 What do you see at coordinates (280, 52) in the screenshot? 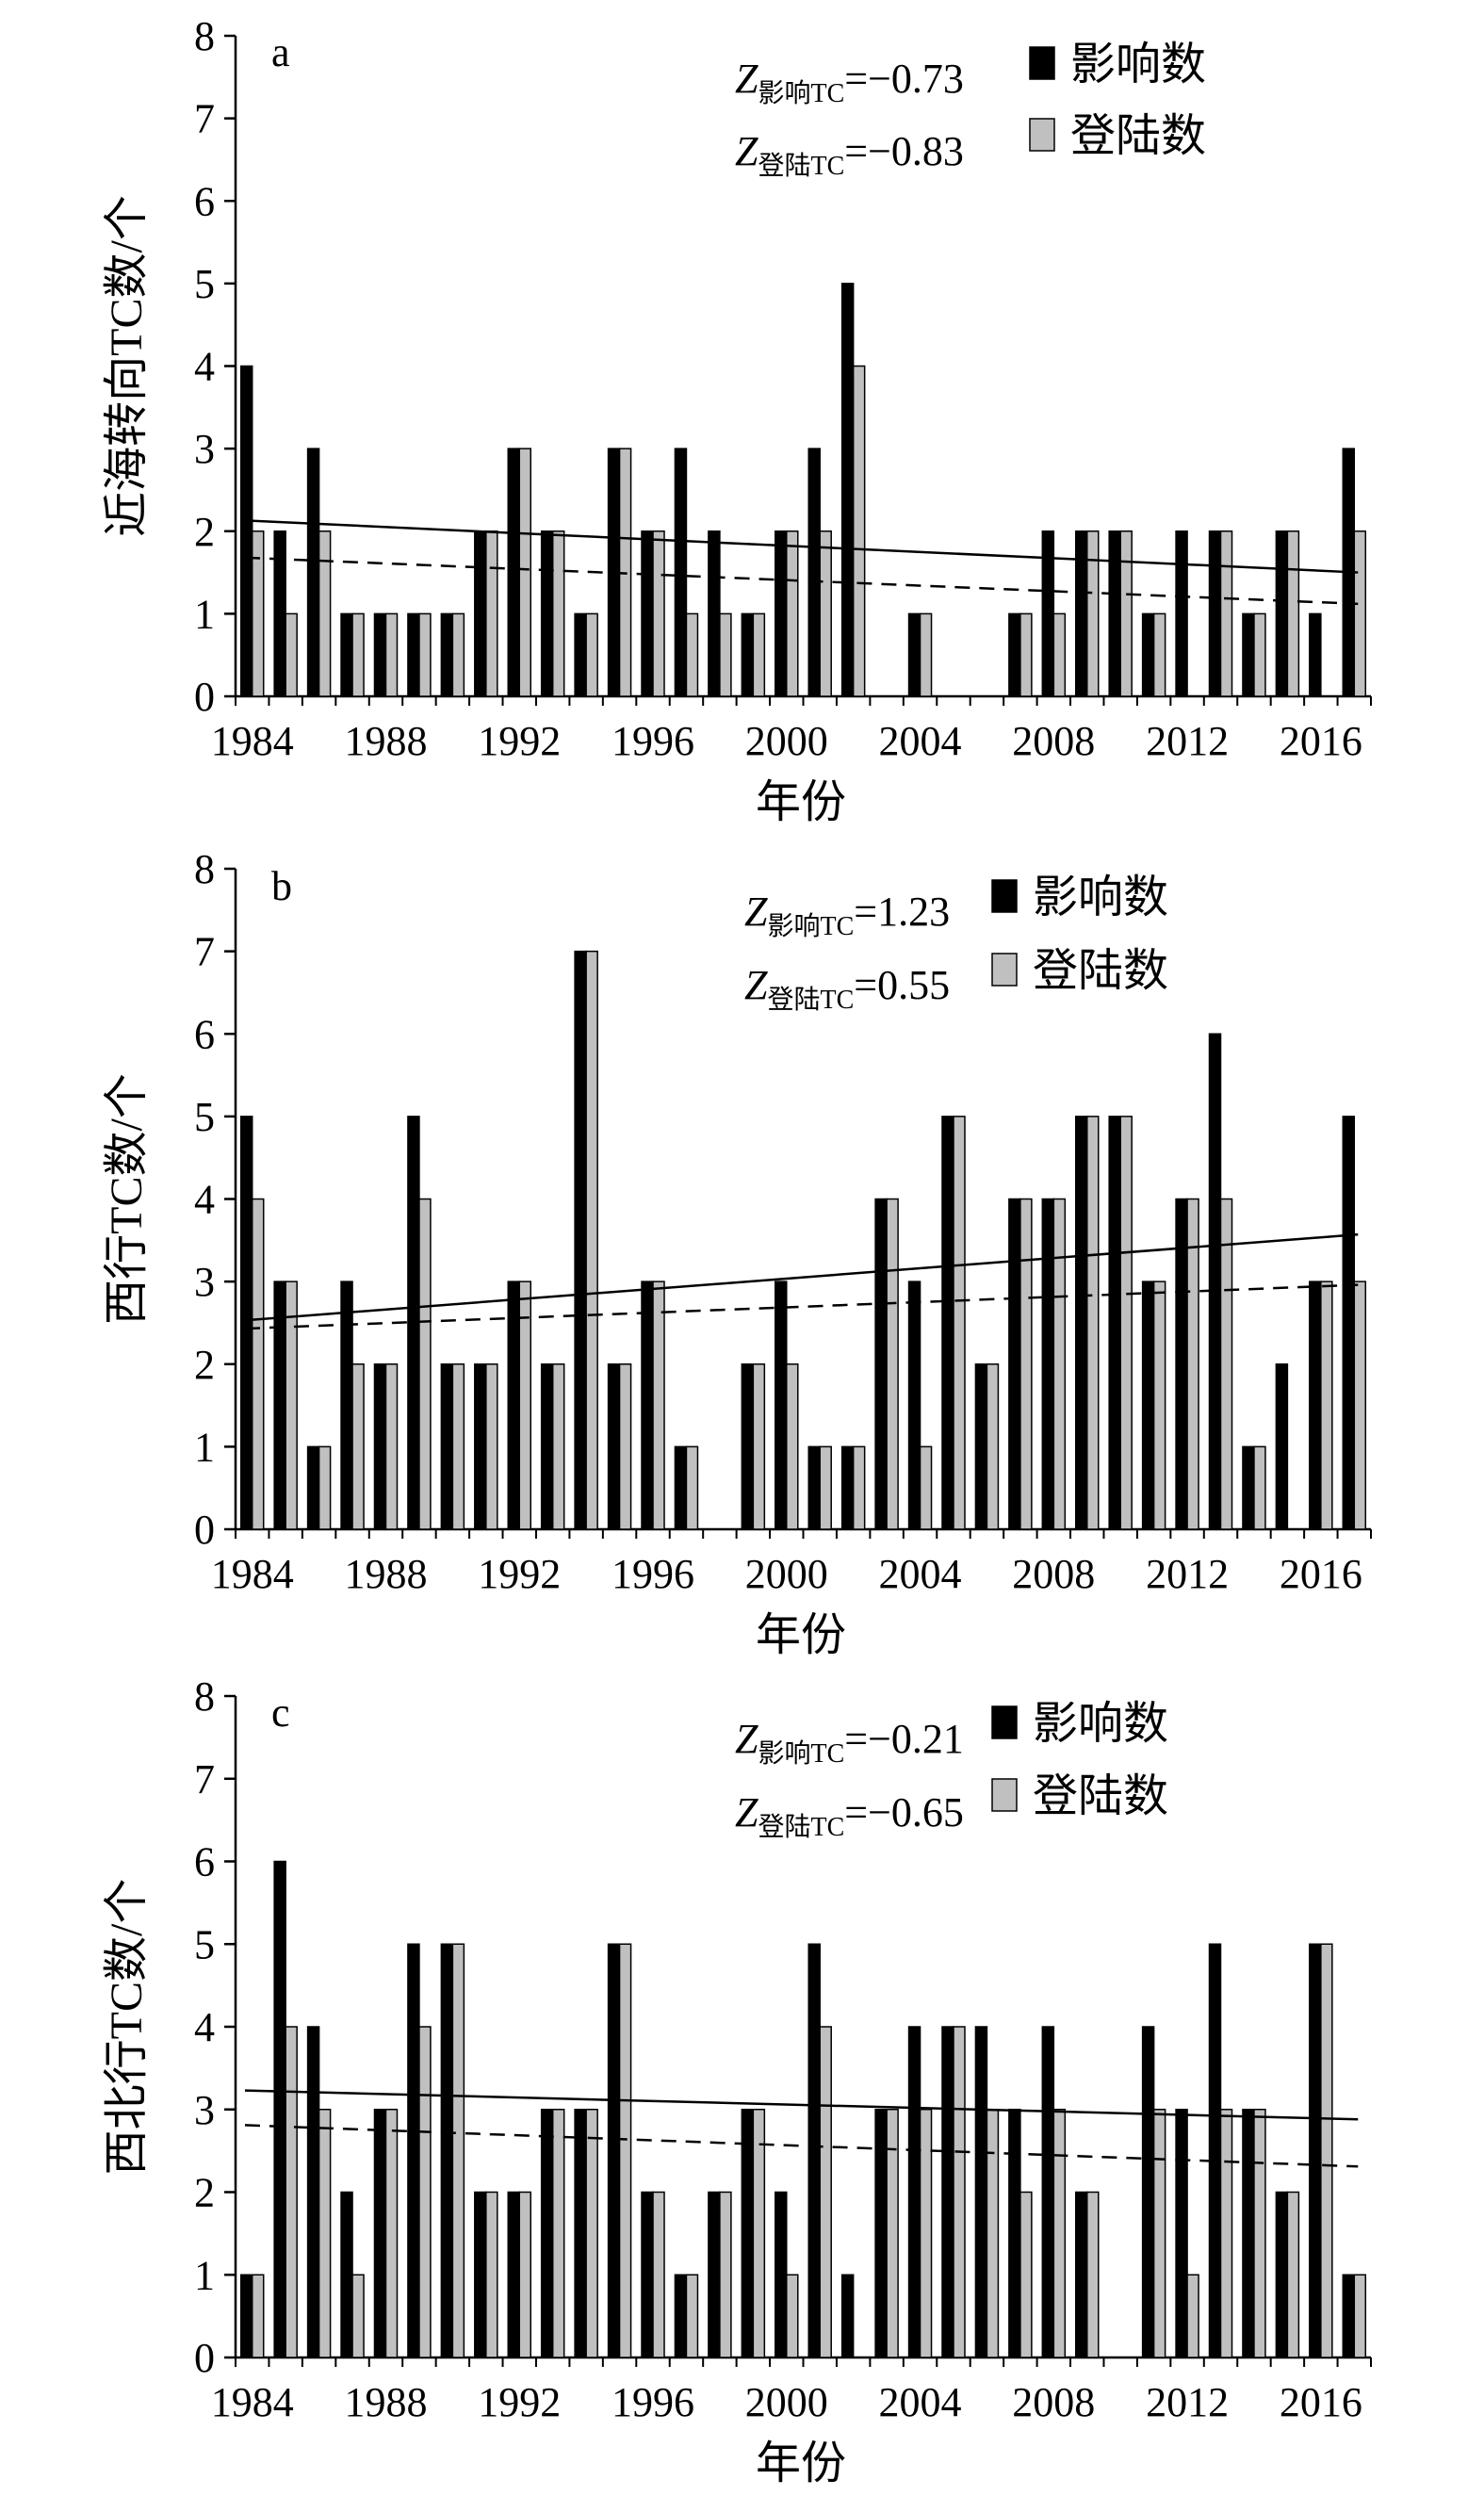
I see `panel-label: a` at bounding box center [280, 52].